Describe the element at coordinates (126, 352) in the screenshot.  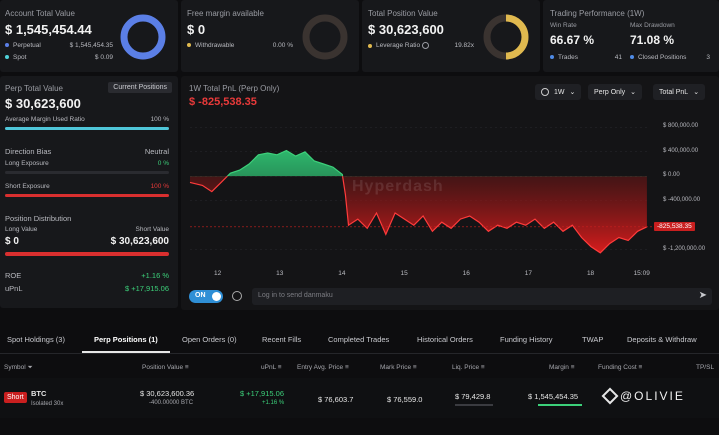
I see `active-tab-underline` at that location.